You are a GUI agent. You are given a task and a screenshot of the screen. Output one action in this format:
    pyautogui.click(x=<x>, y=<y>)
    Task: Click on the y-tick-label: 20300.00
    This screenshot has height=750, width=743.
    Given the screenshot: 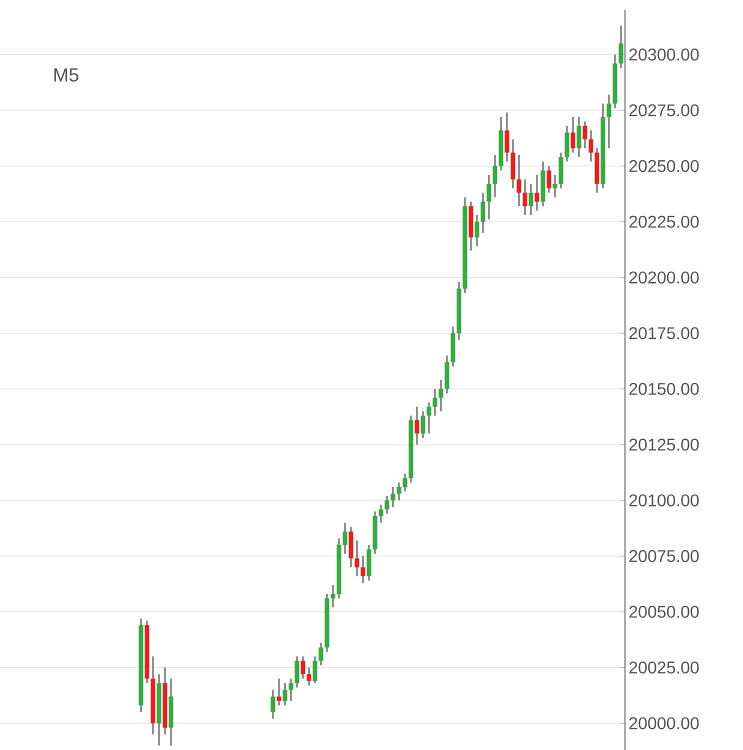 What is the action you would take?
    pyautogui.click(x=664, y=54)
    